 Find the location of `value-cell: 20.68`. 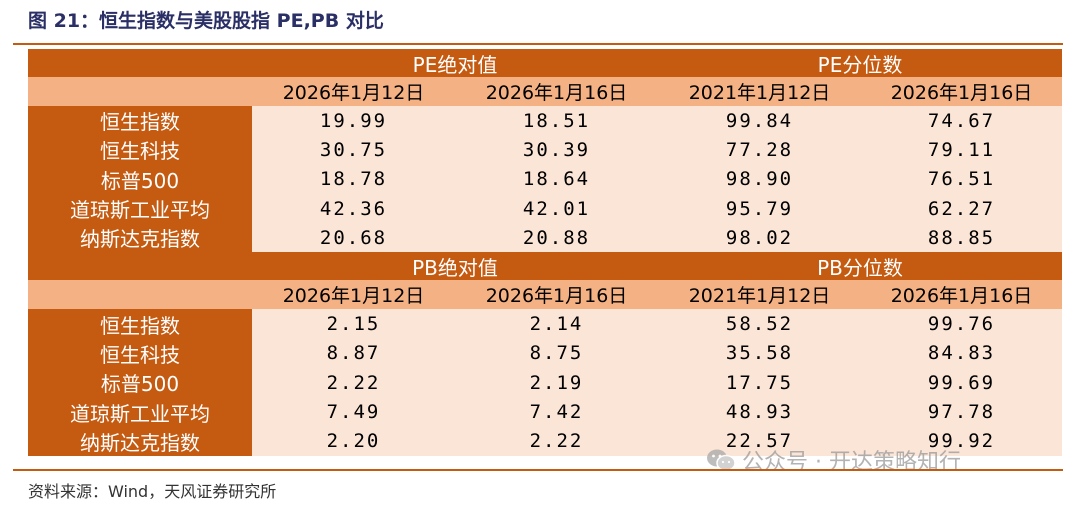

value-cell: 20.68 is located at coordinates (353, 238).